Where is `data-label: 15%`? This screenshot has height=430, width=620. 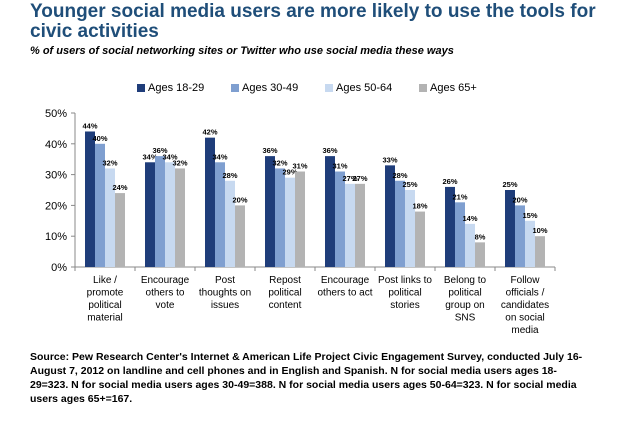
data-label: 15% is located at coordinates (529, 215).